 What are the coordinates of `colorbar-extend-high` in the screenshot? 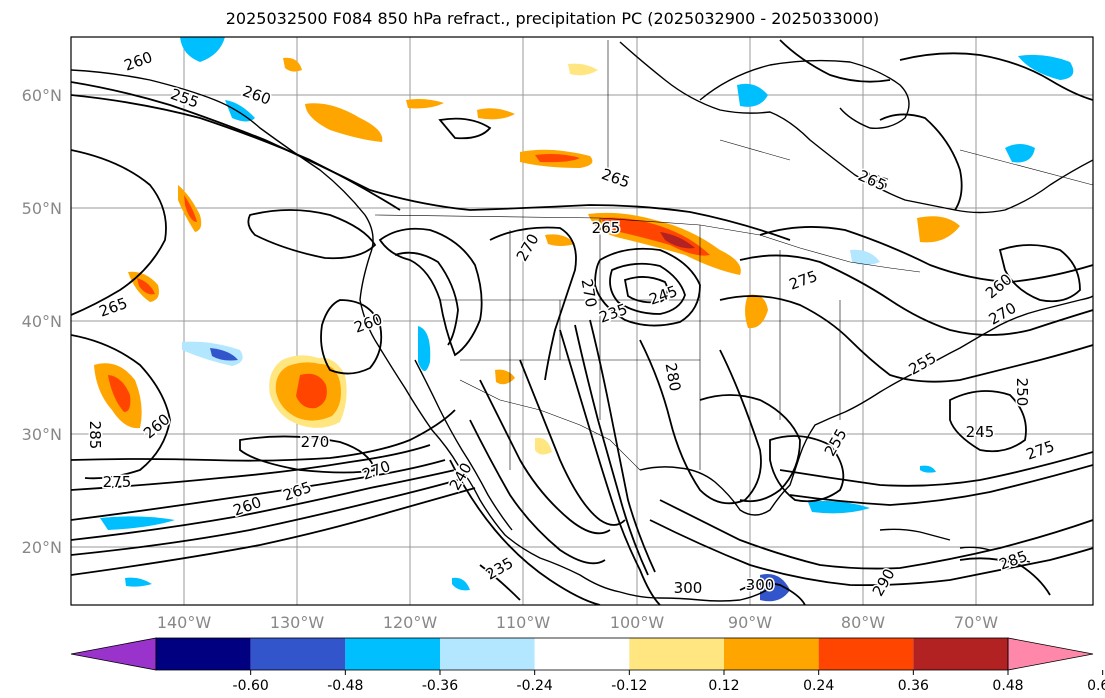 It's located at (1050, 654).